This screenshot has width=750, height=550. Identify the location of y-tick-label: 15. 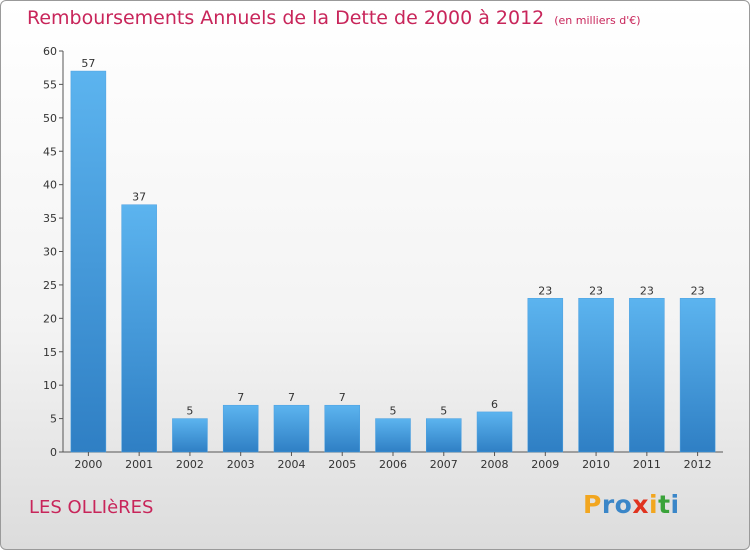
(50, 352).